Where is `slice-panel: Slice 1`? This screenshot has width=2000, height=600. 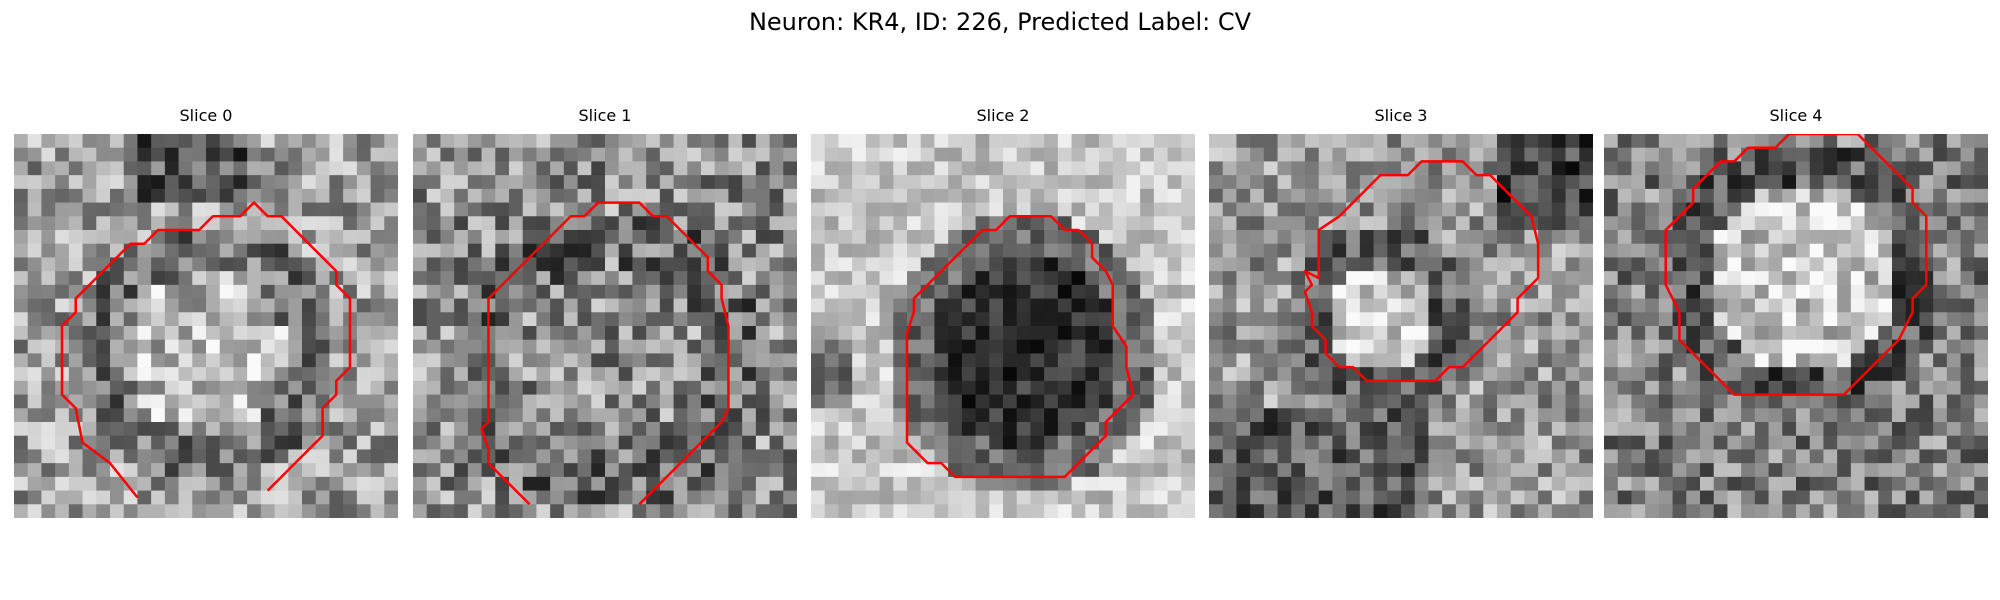 slice-panel: Slice 1 is located at coordinates (605, 312).